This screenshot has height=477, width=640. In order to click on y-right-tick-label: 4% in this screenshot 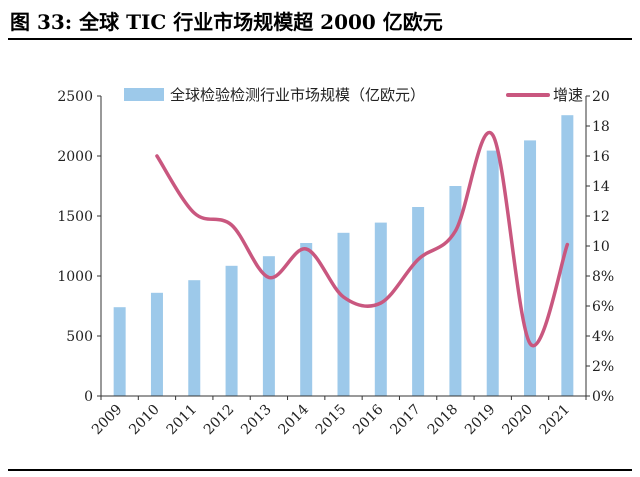, I will do `click(603, 337)`.